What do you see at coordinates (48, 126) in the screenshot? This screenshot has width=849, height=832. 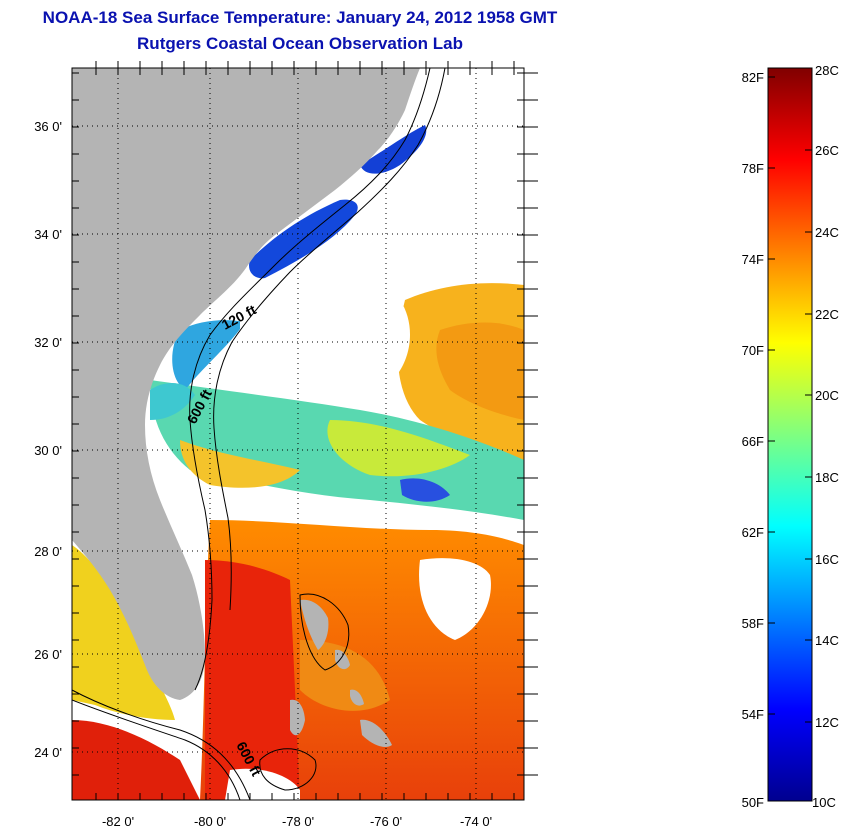 I see `lat-label-36: 36 0'` at bounding box center [48, 126].